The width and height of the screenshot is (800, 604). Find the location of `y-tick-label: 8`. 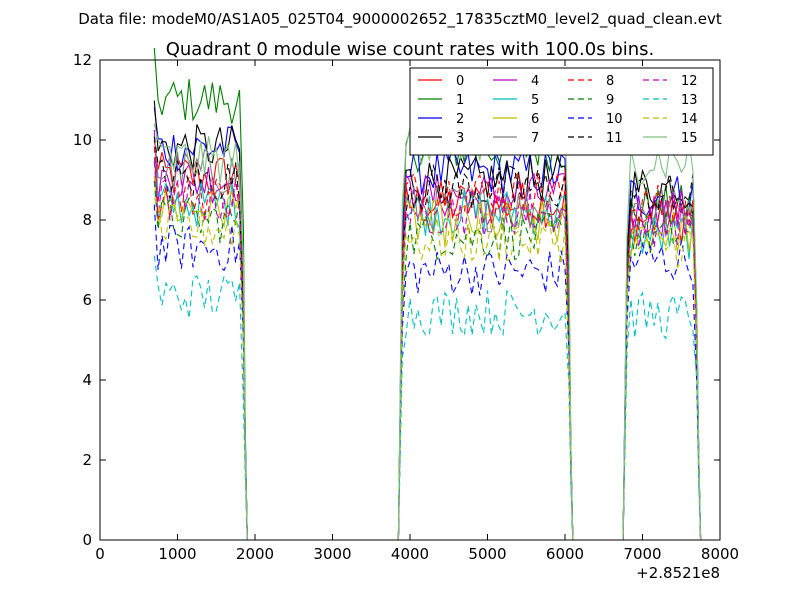

y-tick-label: 8 is located at coordinates (87, 220).